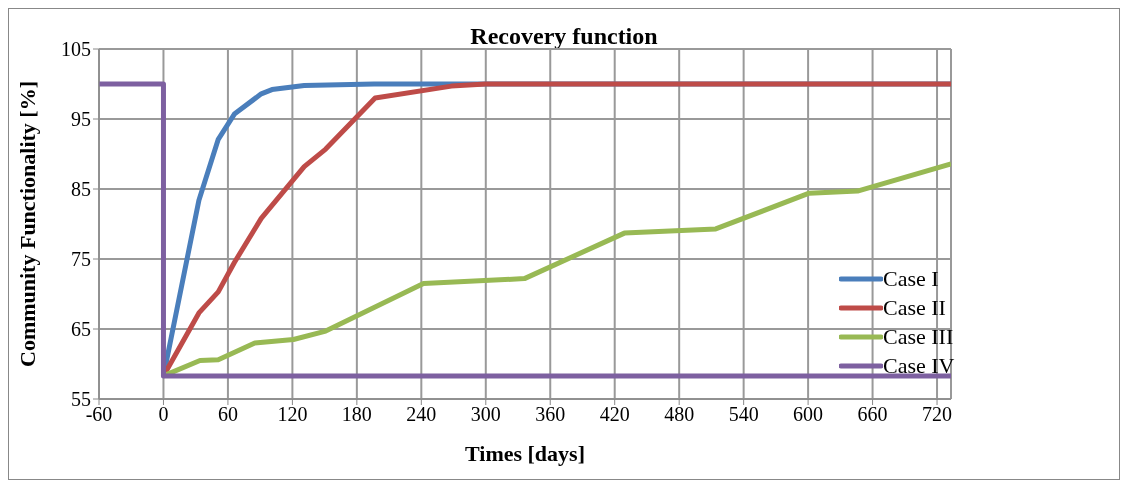 Image resolution: width=1129 pixels, height=491 pixels. Describe the element at coordinates (911, 278) in the screenshot. I see `legend-label: Case I` at that location.